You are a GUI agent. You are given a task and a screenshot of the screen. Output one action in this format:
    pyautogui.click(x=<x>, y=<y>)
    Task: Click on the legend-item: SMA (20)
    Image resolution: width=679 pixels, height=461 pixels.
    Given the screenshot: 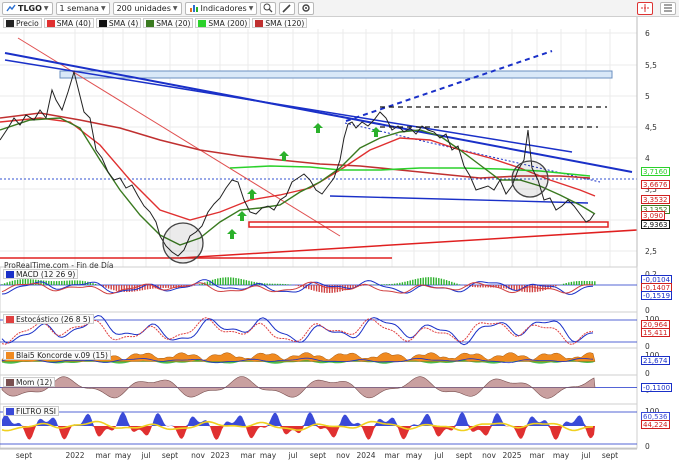 What is the action you would take?
    pyautogui.click(x=168, y=23)
    